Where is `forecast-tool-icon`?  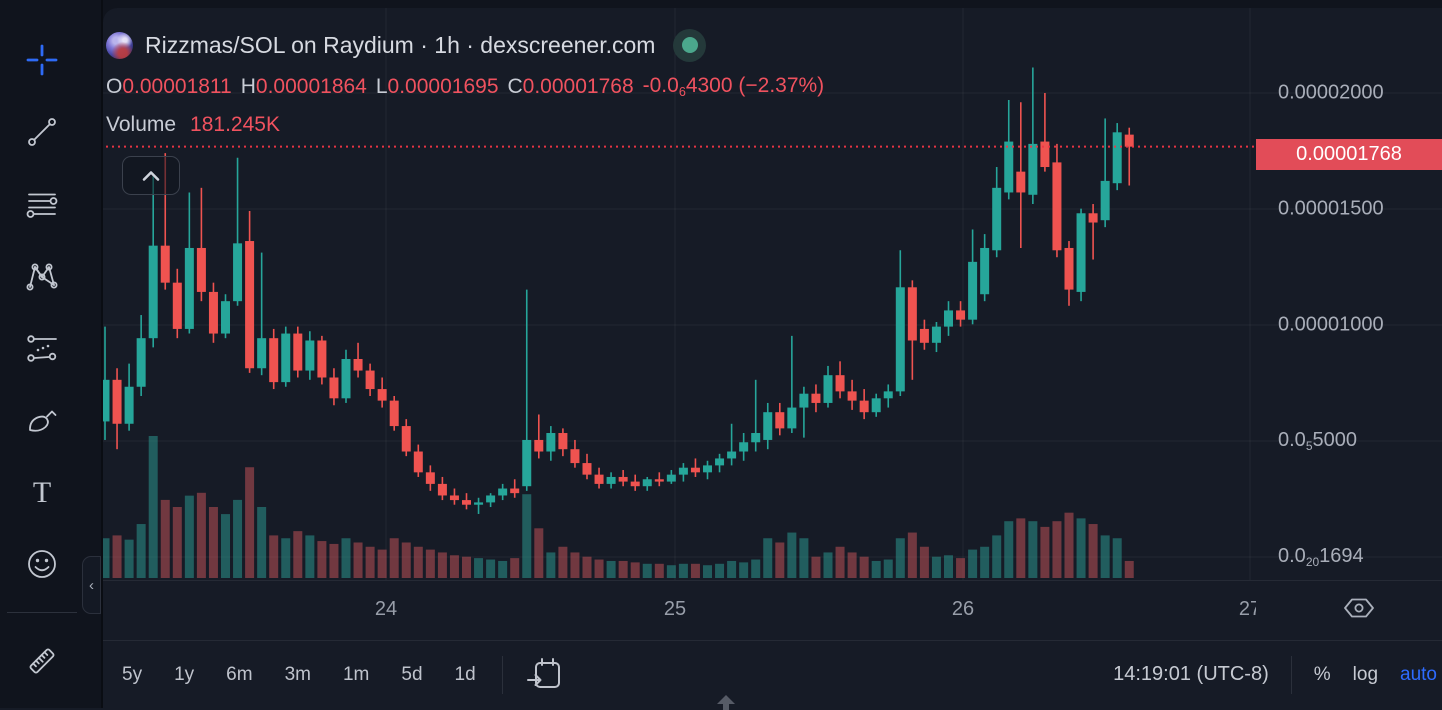
forecast-tool-icon is located at coordinates (42, 348).